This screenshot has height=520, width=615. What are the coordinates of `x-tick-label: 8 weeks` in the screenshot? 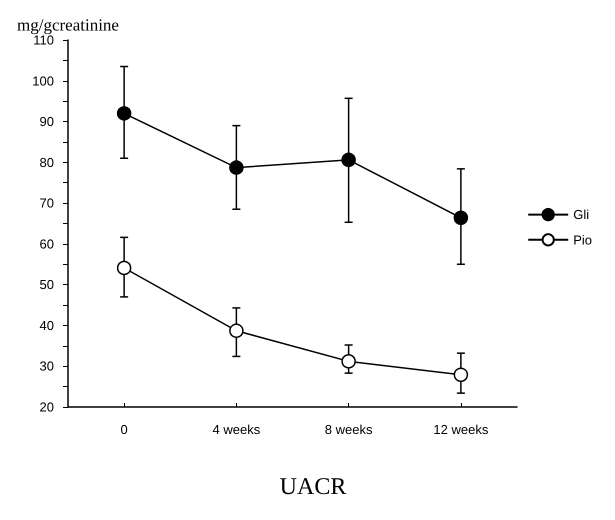 It's located at (348, 429).